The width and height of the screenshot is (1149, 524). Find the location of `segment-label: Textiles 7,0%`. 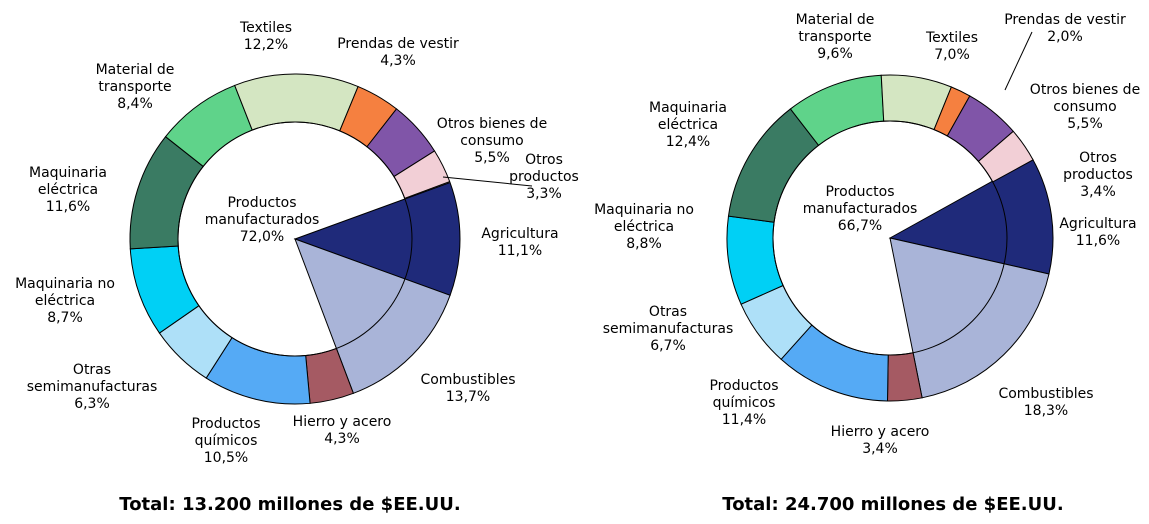

segment-label: Textiles 7,0% is located at coordinates (952, 47).